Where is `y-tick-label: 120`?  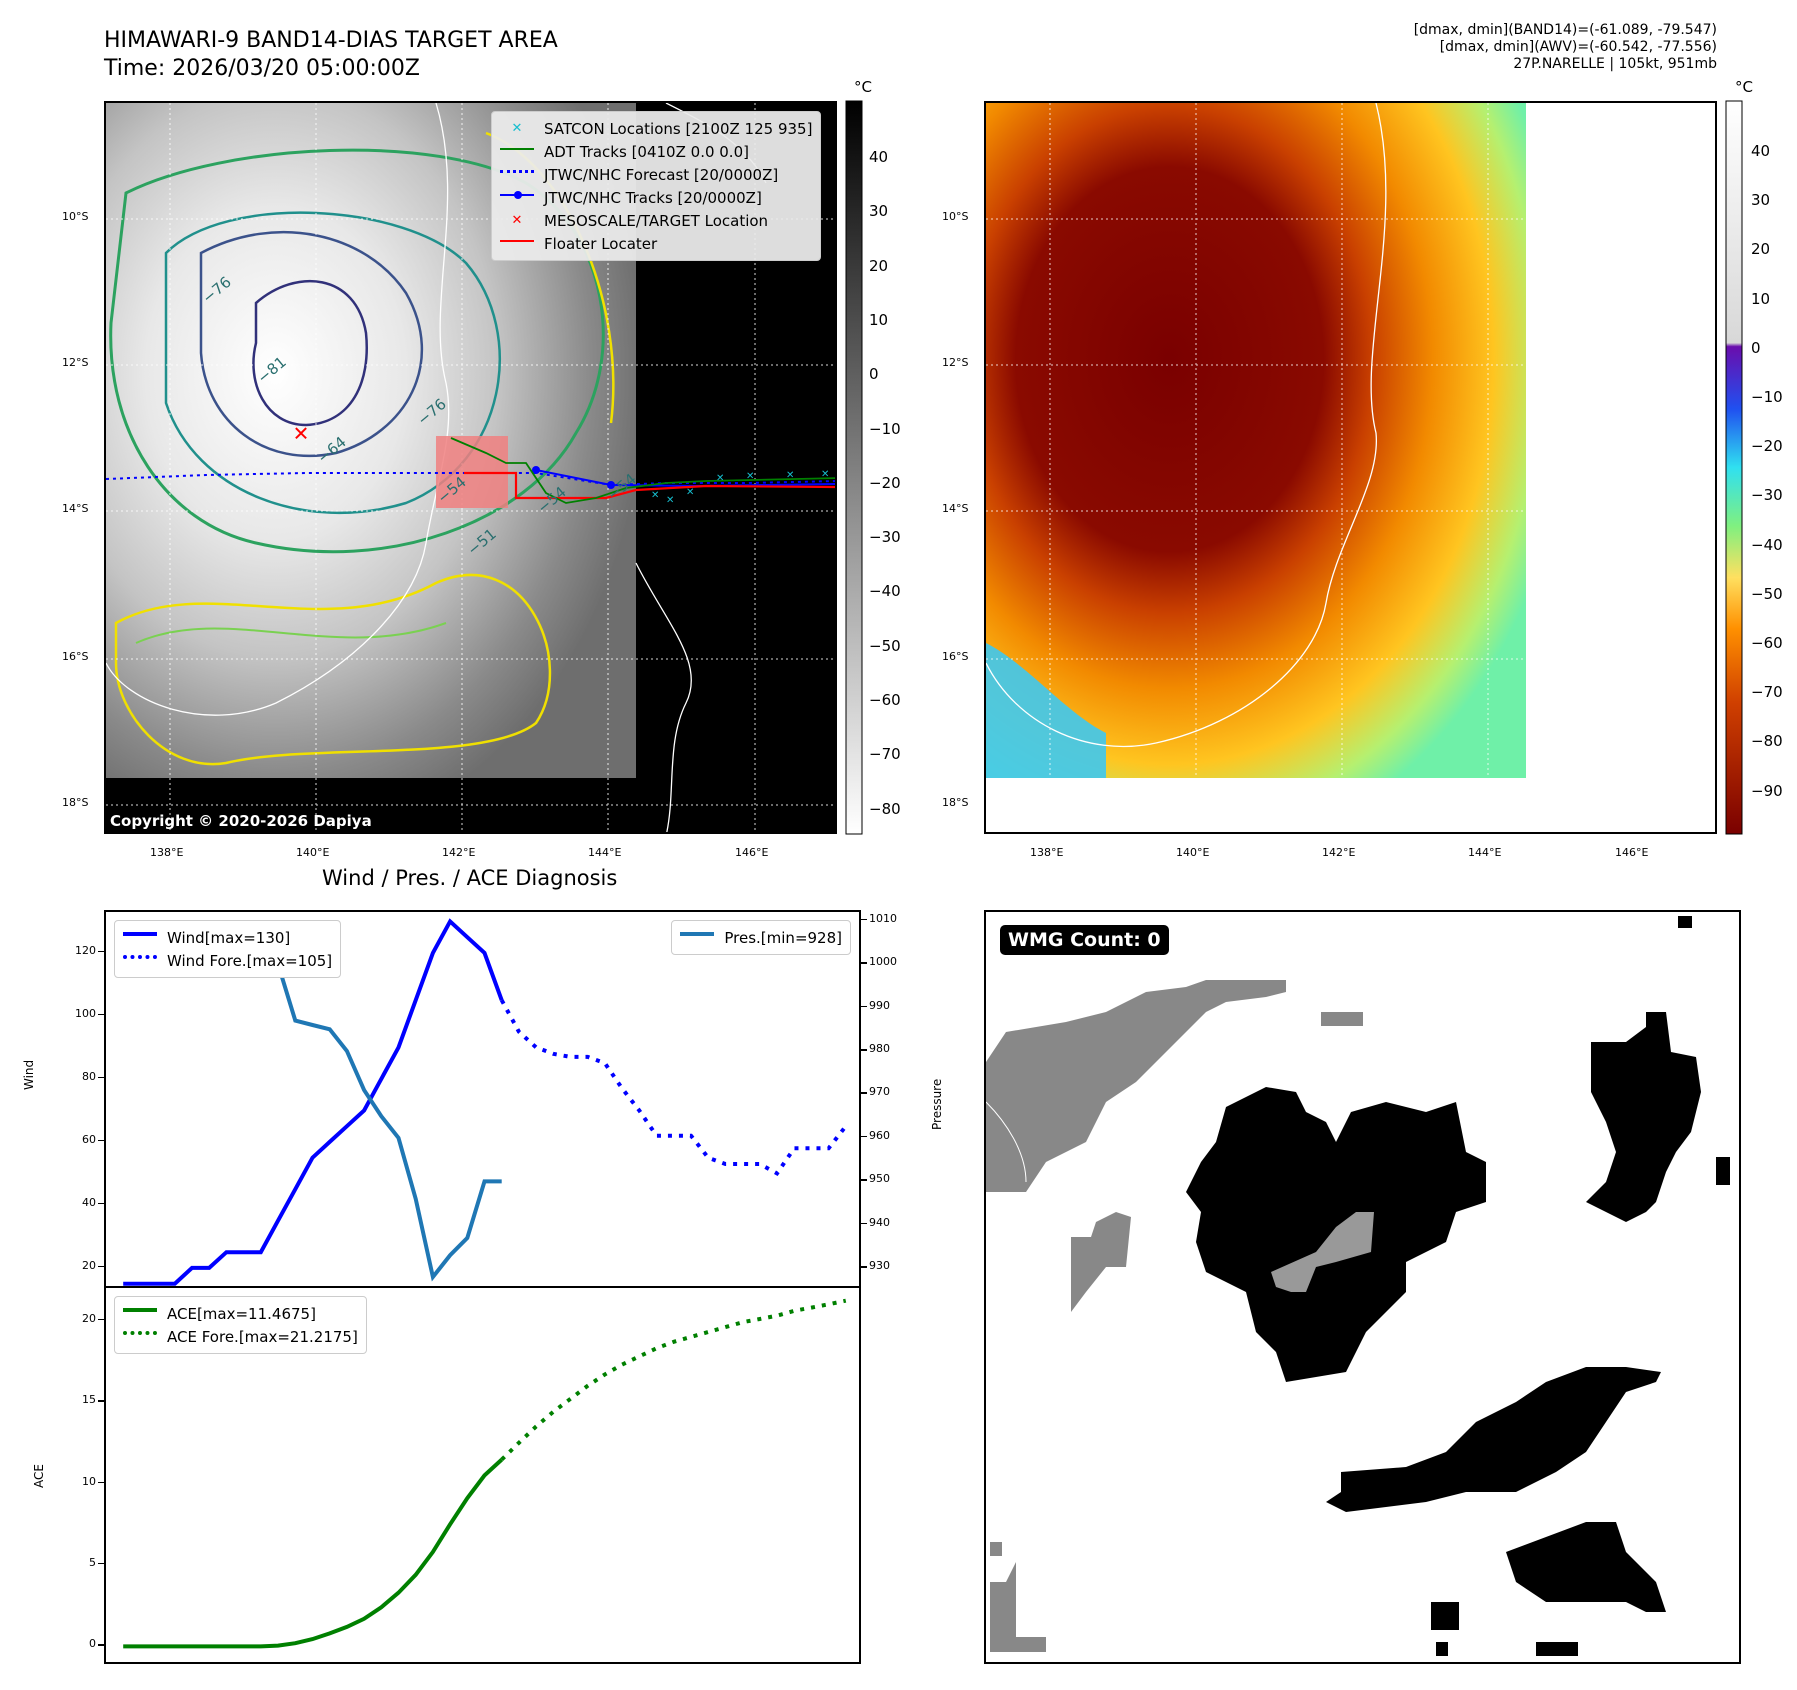 y-tick-label: 120 is located at coordinates (85, 950).